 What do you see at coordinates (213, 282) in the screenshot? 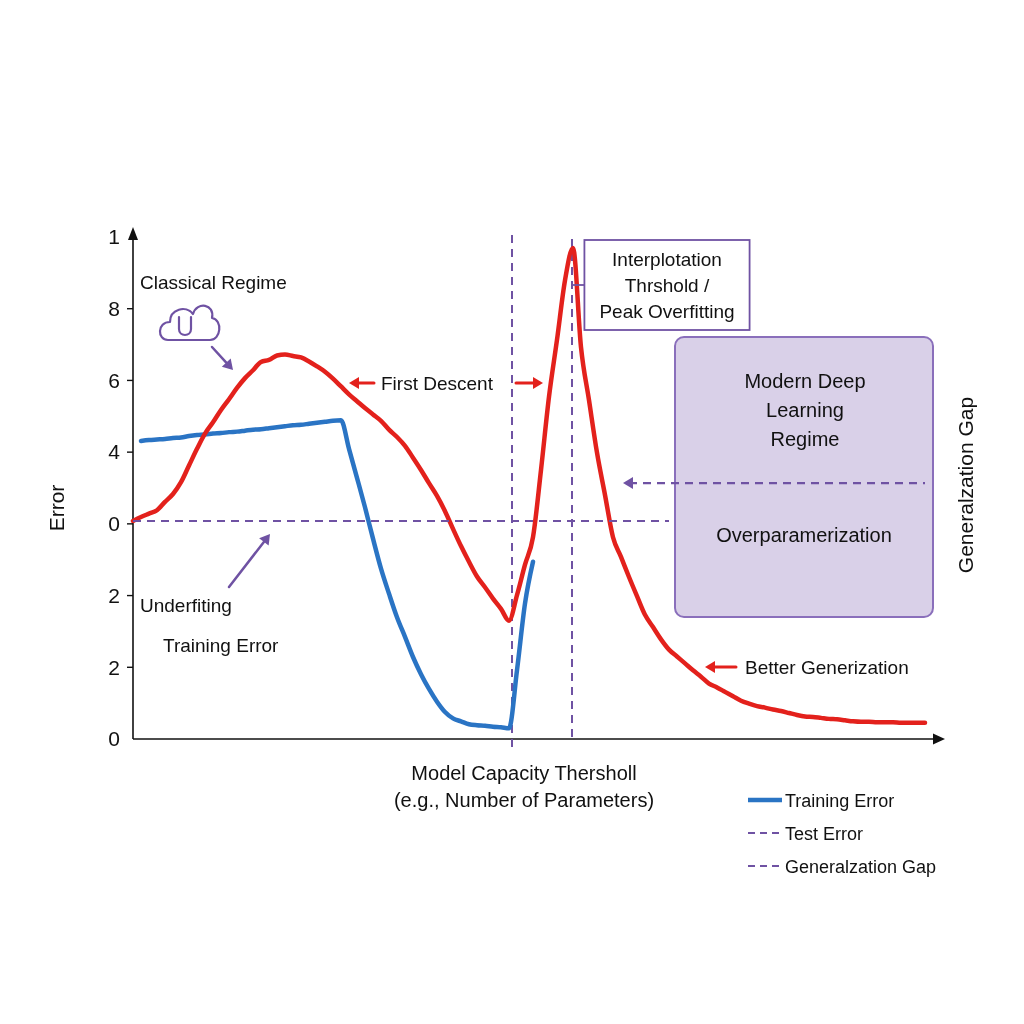
I see `annotation: Classical Regime` at bounding box center [213, 282].